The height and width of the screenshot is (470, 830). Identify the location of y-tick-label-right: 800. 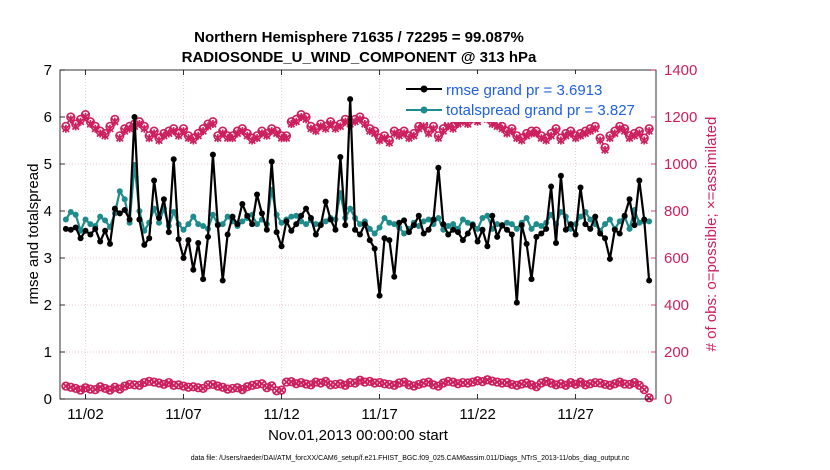
(676, 211).